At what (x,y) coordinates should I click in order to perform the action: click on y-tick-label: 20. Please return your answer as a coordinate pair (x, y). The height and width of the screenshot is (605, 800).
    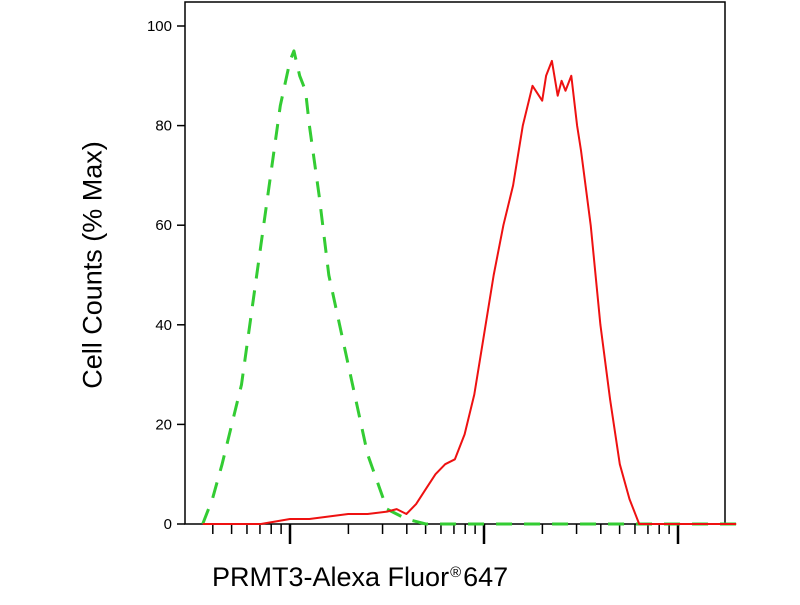
    Looking at the image, I should click on (163, 424).